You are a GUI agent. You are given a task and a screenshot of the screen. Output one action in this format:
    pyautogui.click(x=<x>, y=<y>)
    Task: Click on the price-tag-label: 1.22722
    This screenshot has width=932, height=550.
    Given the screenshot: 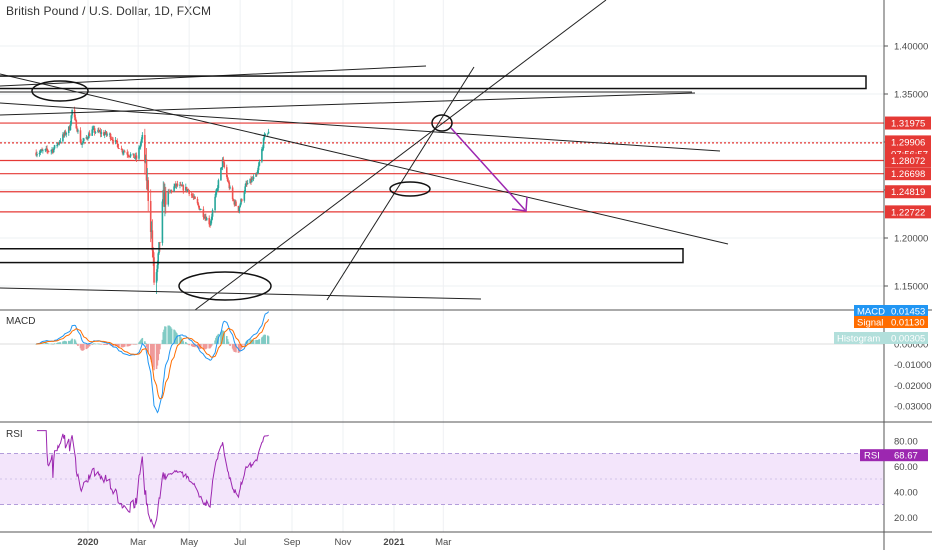 What is the action you would take?
    pyautogui.click(x=908, y=212)
    